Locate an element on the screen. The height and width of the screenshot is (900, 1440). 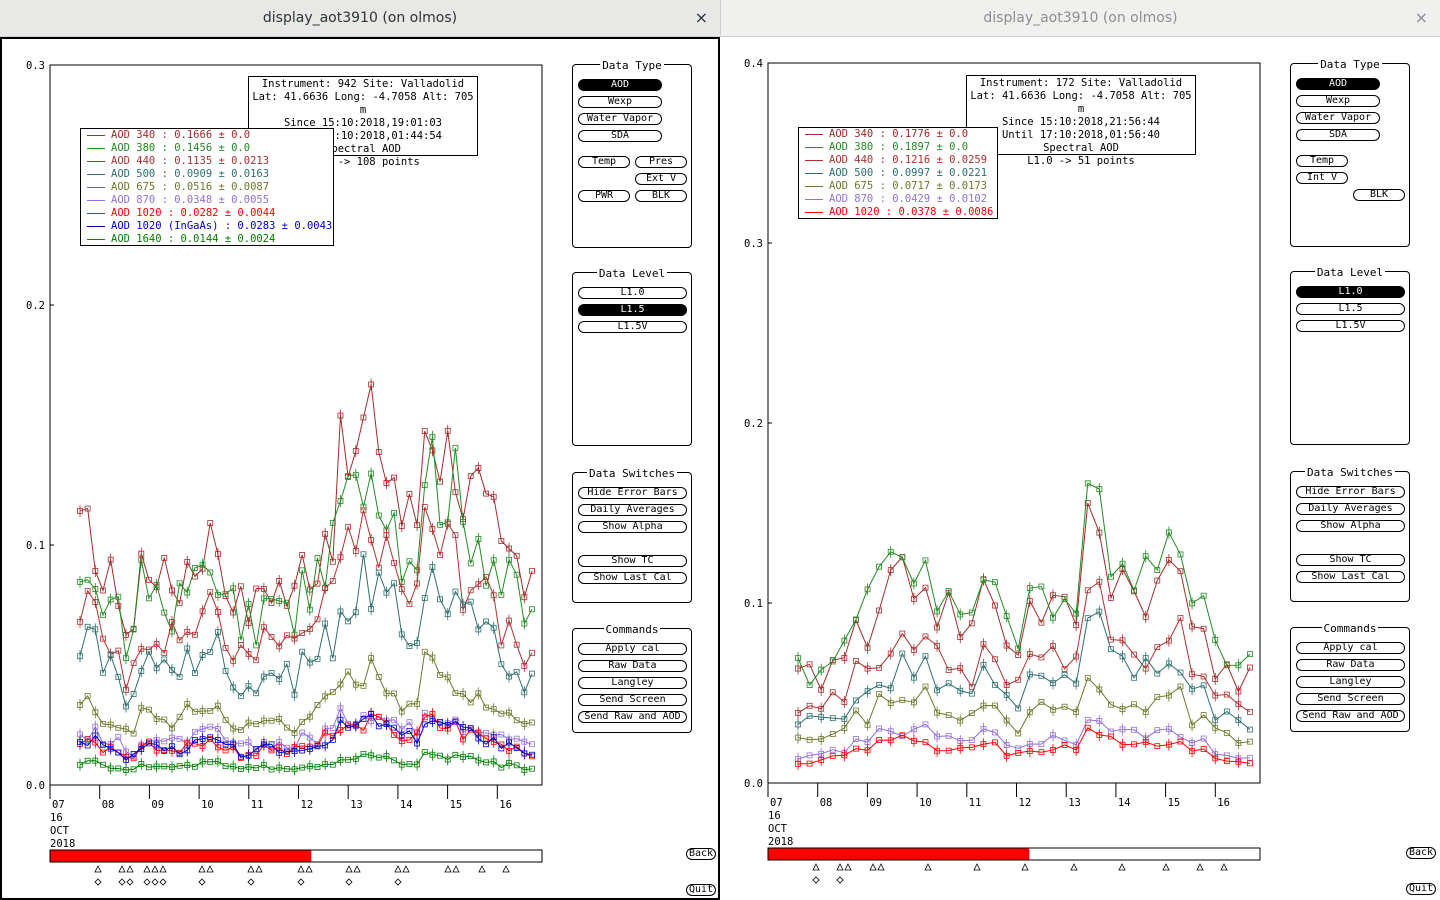
ext-v-button: Ext V is located at coordinates (661, 179).